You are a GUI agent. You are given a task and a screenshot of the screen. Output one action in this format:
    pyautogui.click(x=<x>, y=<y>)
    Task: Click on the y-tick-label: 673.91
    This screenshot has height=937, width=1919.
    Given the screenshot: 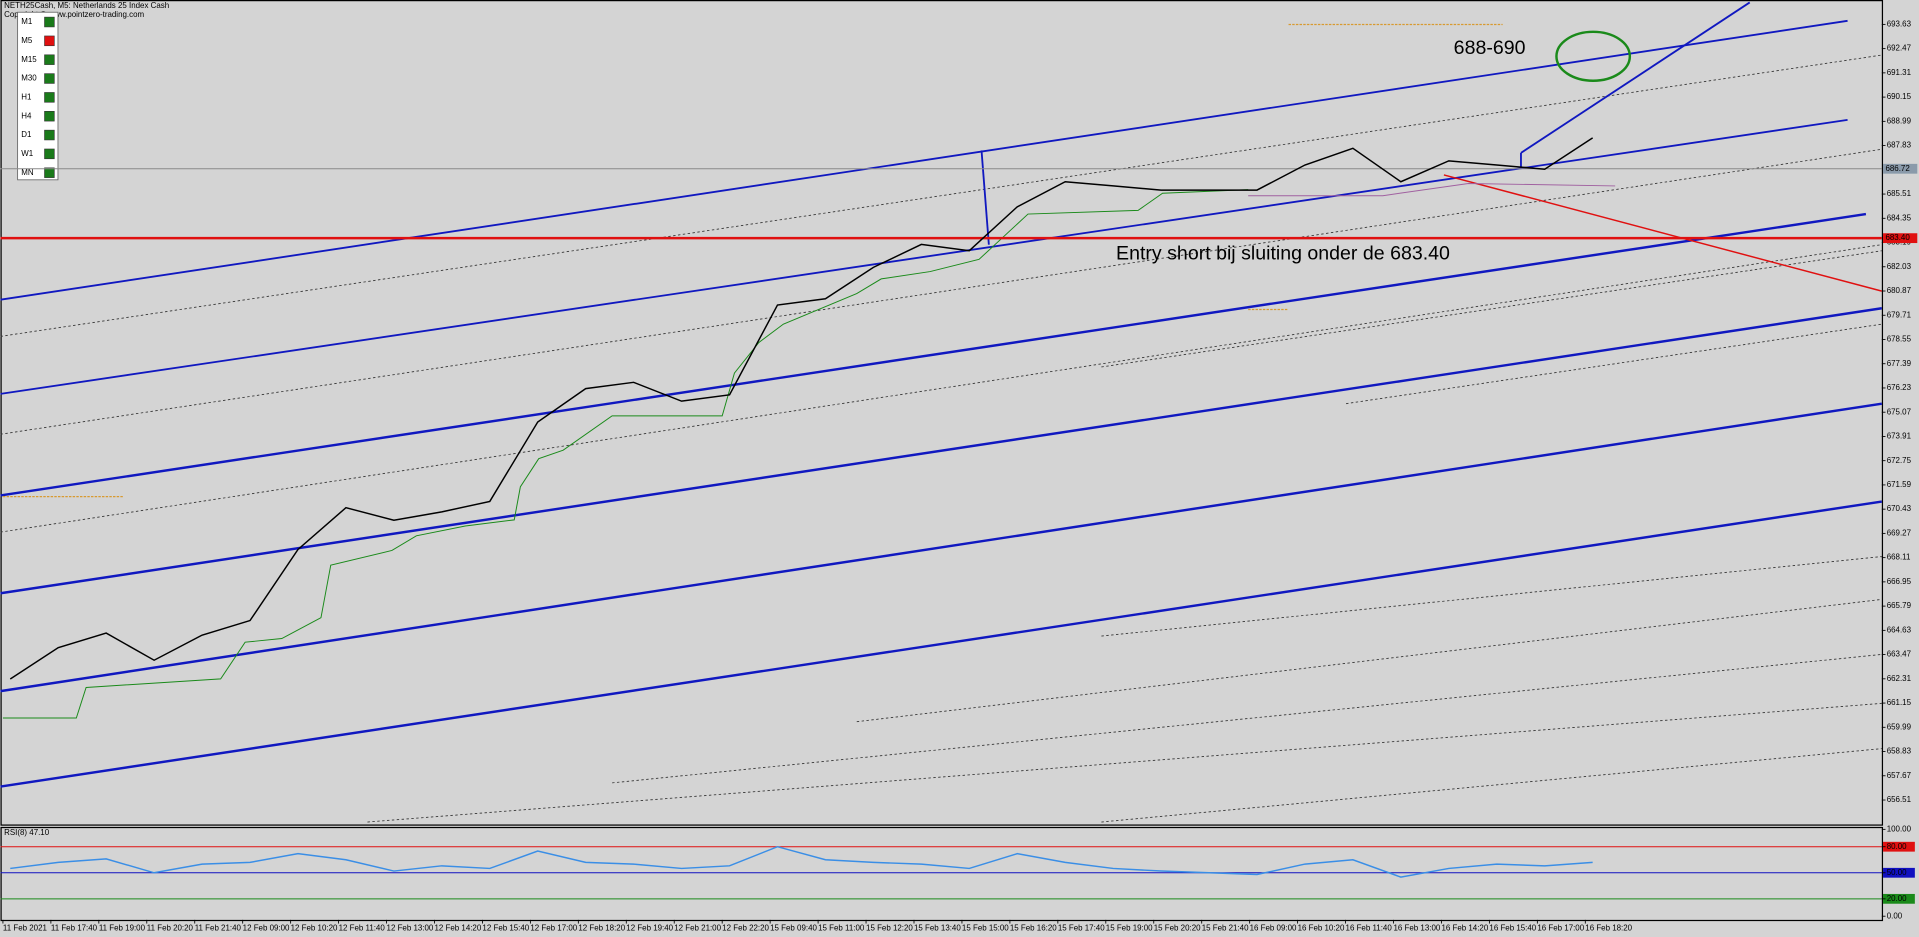 What is the action you would take?
    pyautogui.click(x=1899, y=436)
    